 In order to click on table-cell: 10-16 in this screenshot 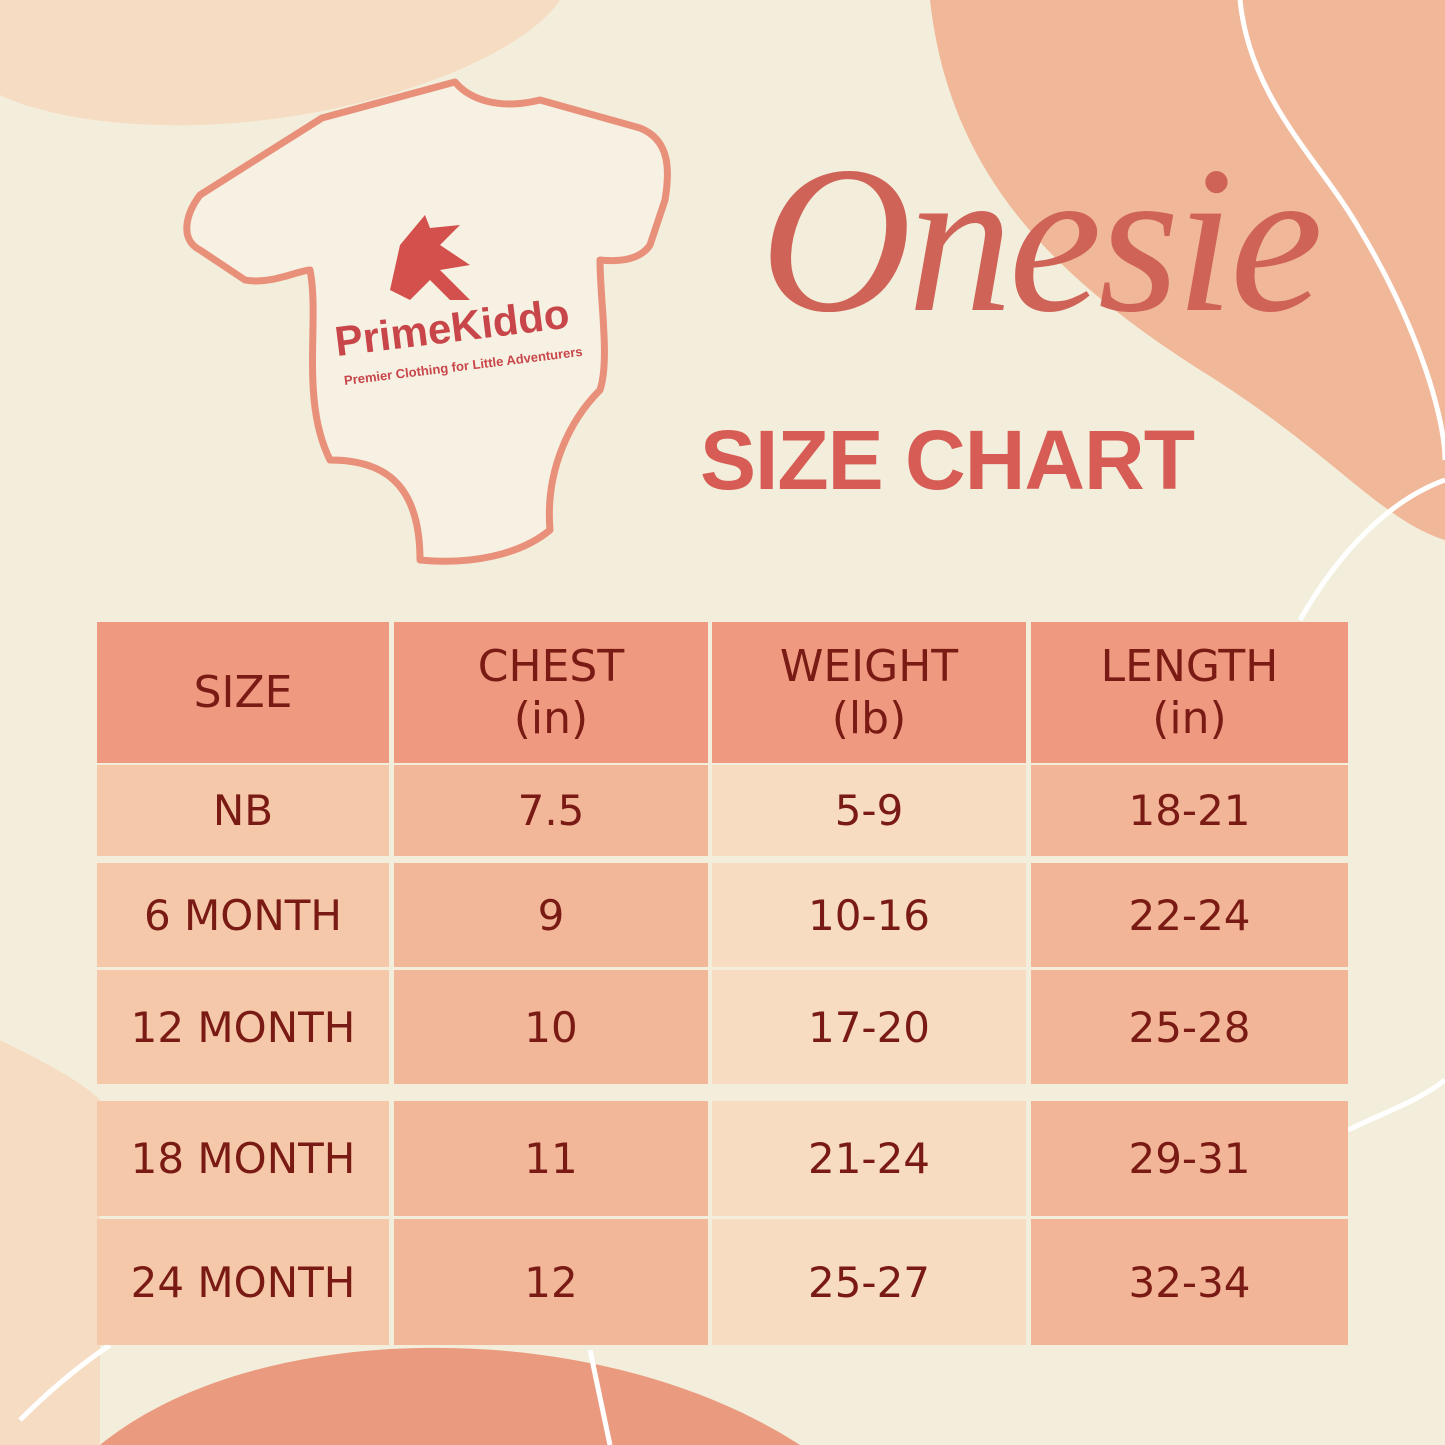, I will do `click(869, 915)`.